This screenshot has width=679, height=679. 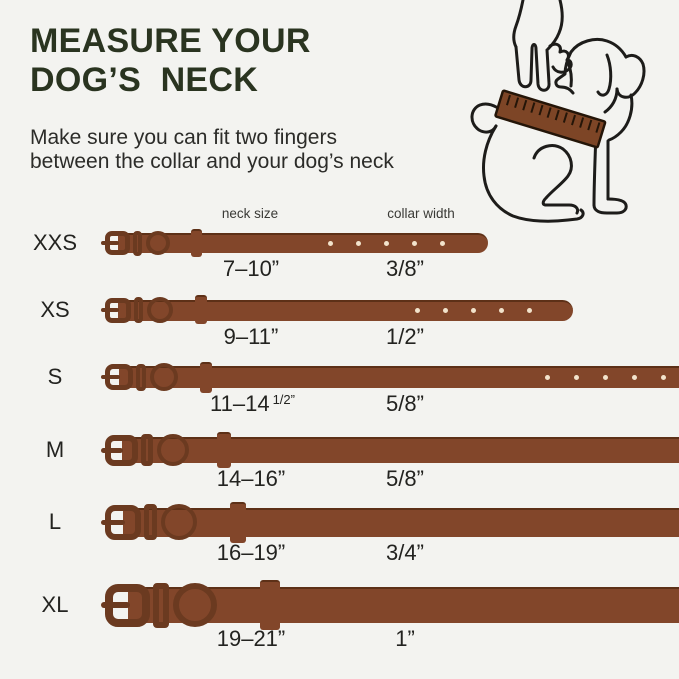 What do you see at coordinates (550, 119) in the screenshot?
I see `ruler-icon` at bounding box center [550, 119].